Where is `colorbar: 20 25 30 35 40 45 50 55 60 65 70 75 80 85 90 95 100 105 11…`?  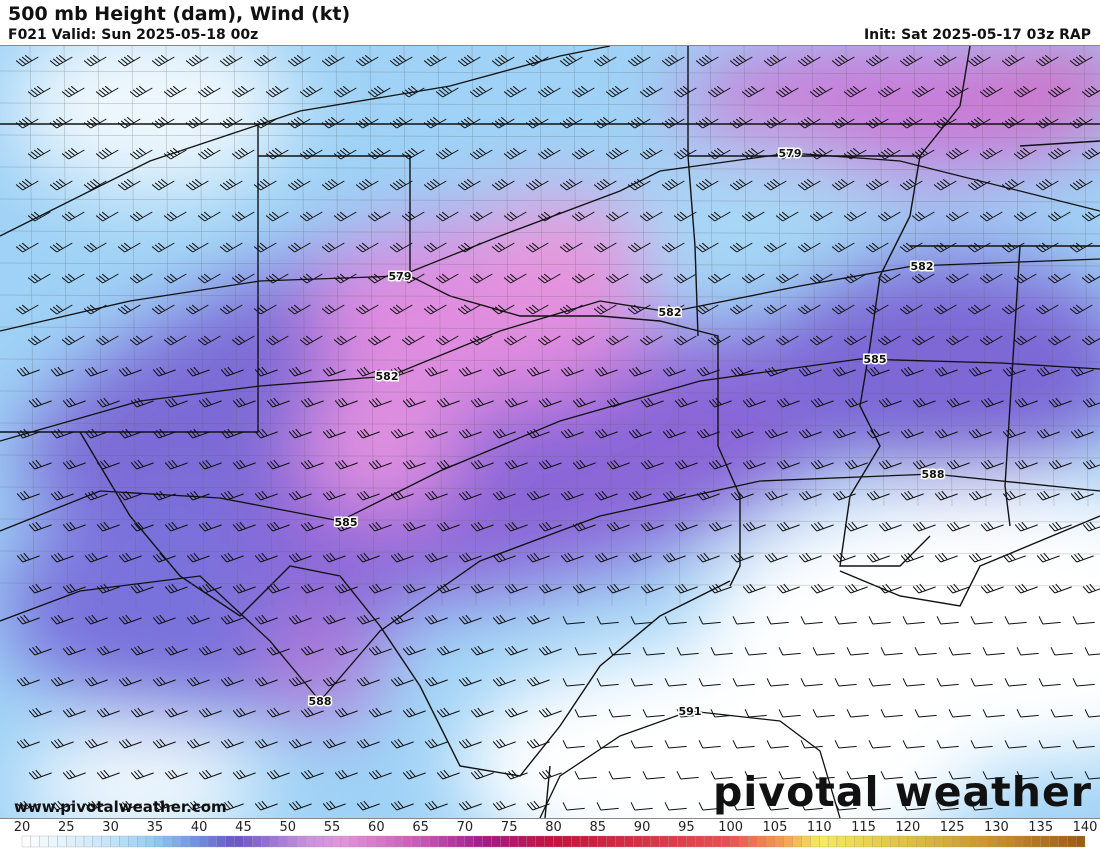
colorbar: 20 25 30 35 40 45 50 55 60 65 70 75 80 85 90 95 100 105 11… is located at coordinates (555, 834).